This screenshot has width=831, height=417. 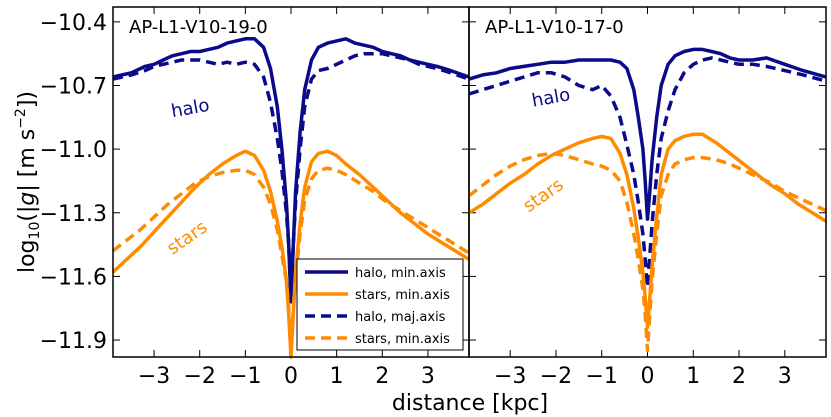 I want to click on x-tick-labels-right: −3 −2 −1 0 1 2 3, so click(x=643, y=376).